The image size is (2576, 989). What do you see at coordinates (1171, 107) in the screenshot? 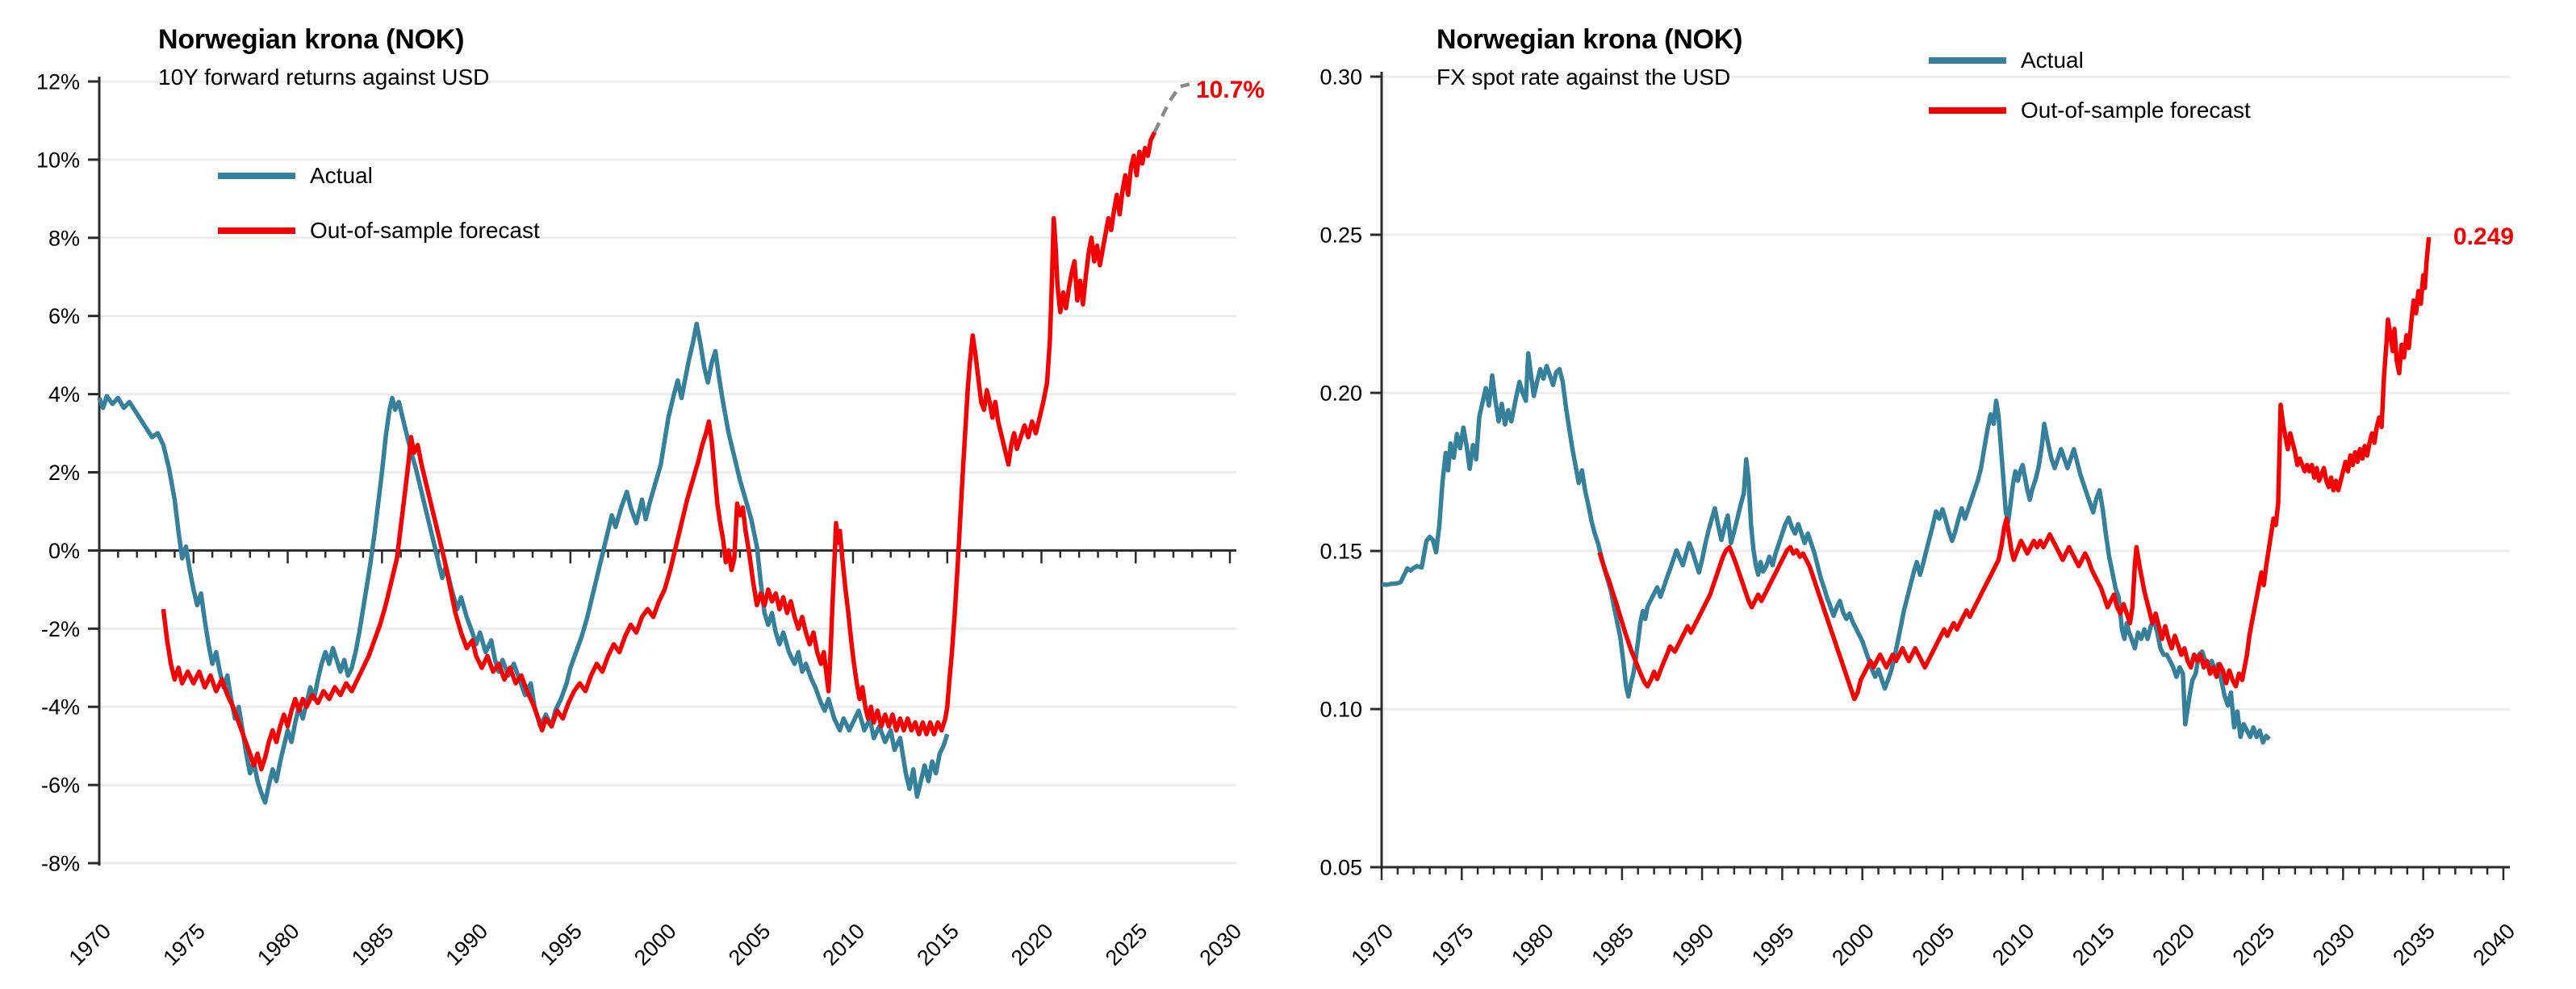
I see `forecast-leader-line` at bounding box center [1171, 107].